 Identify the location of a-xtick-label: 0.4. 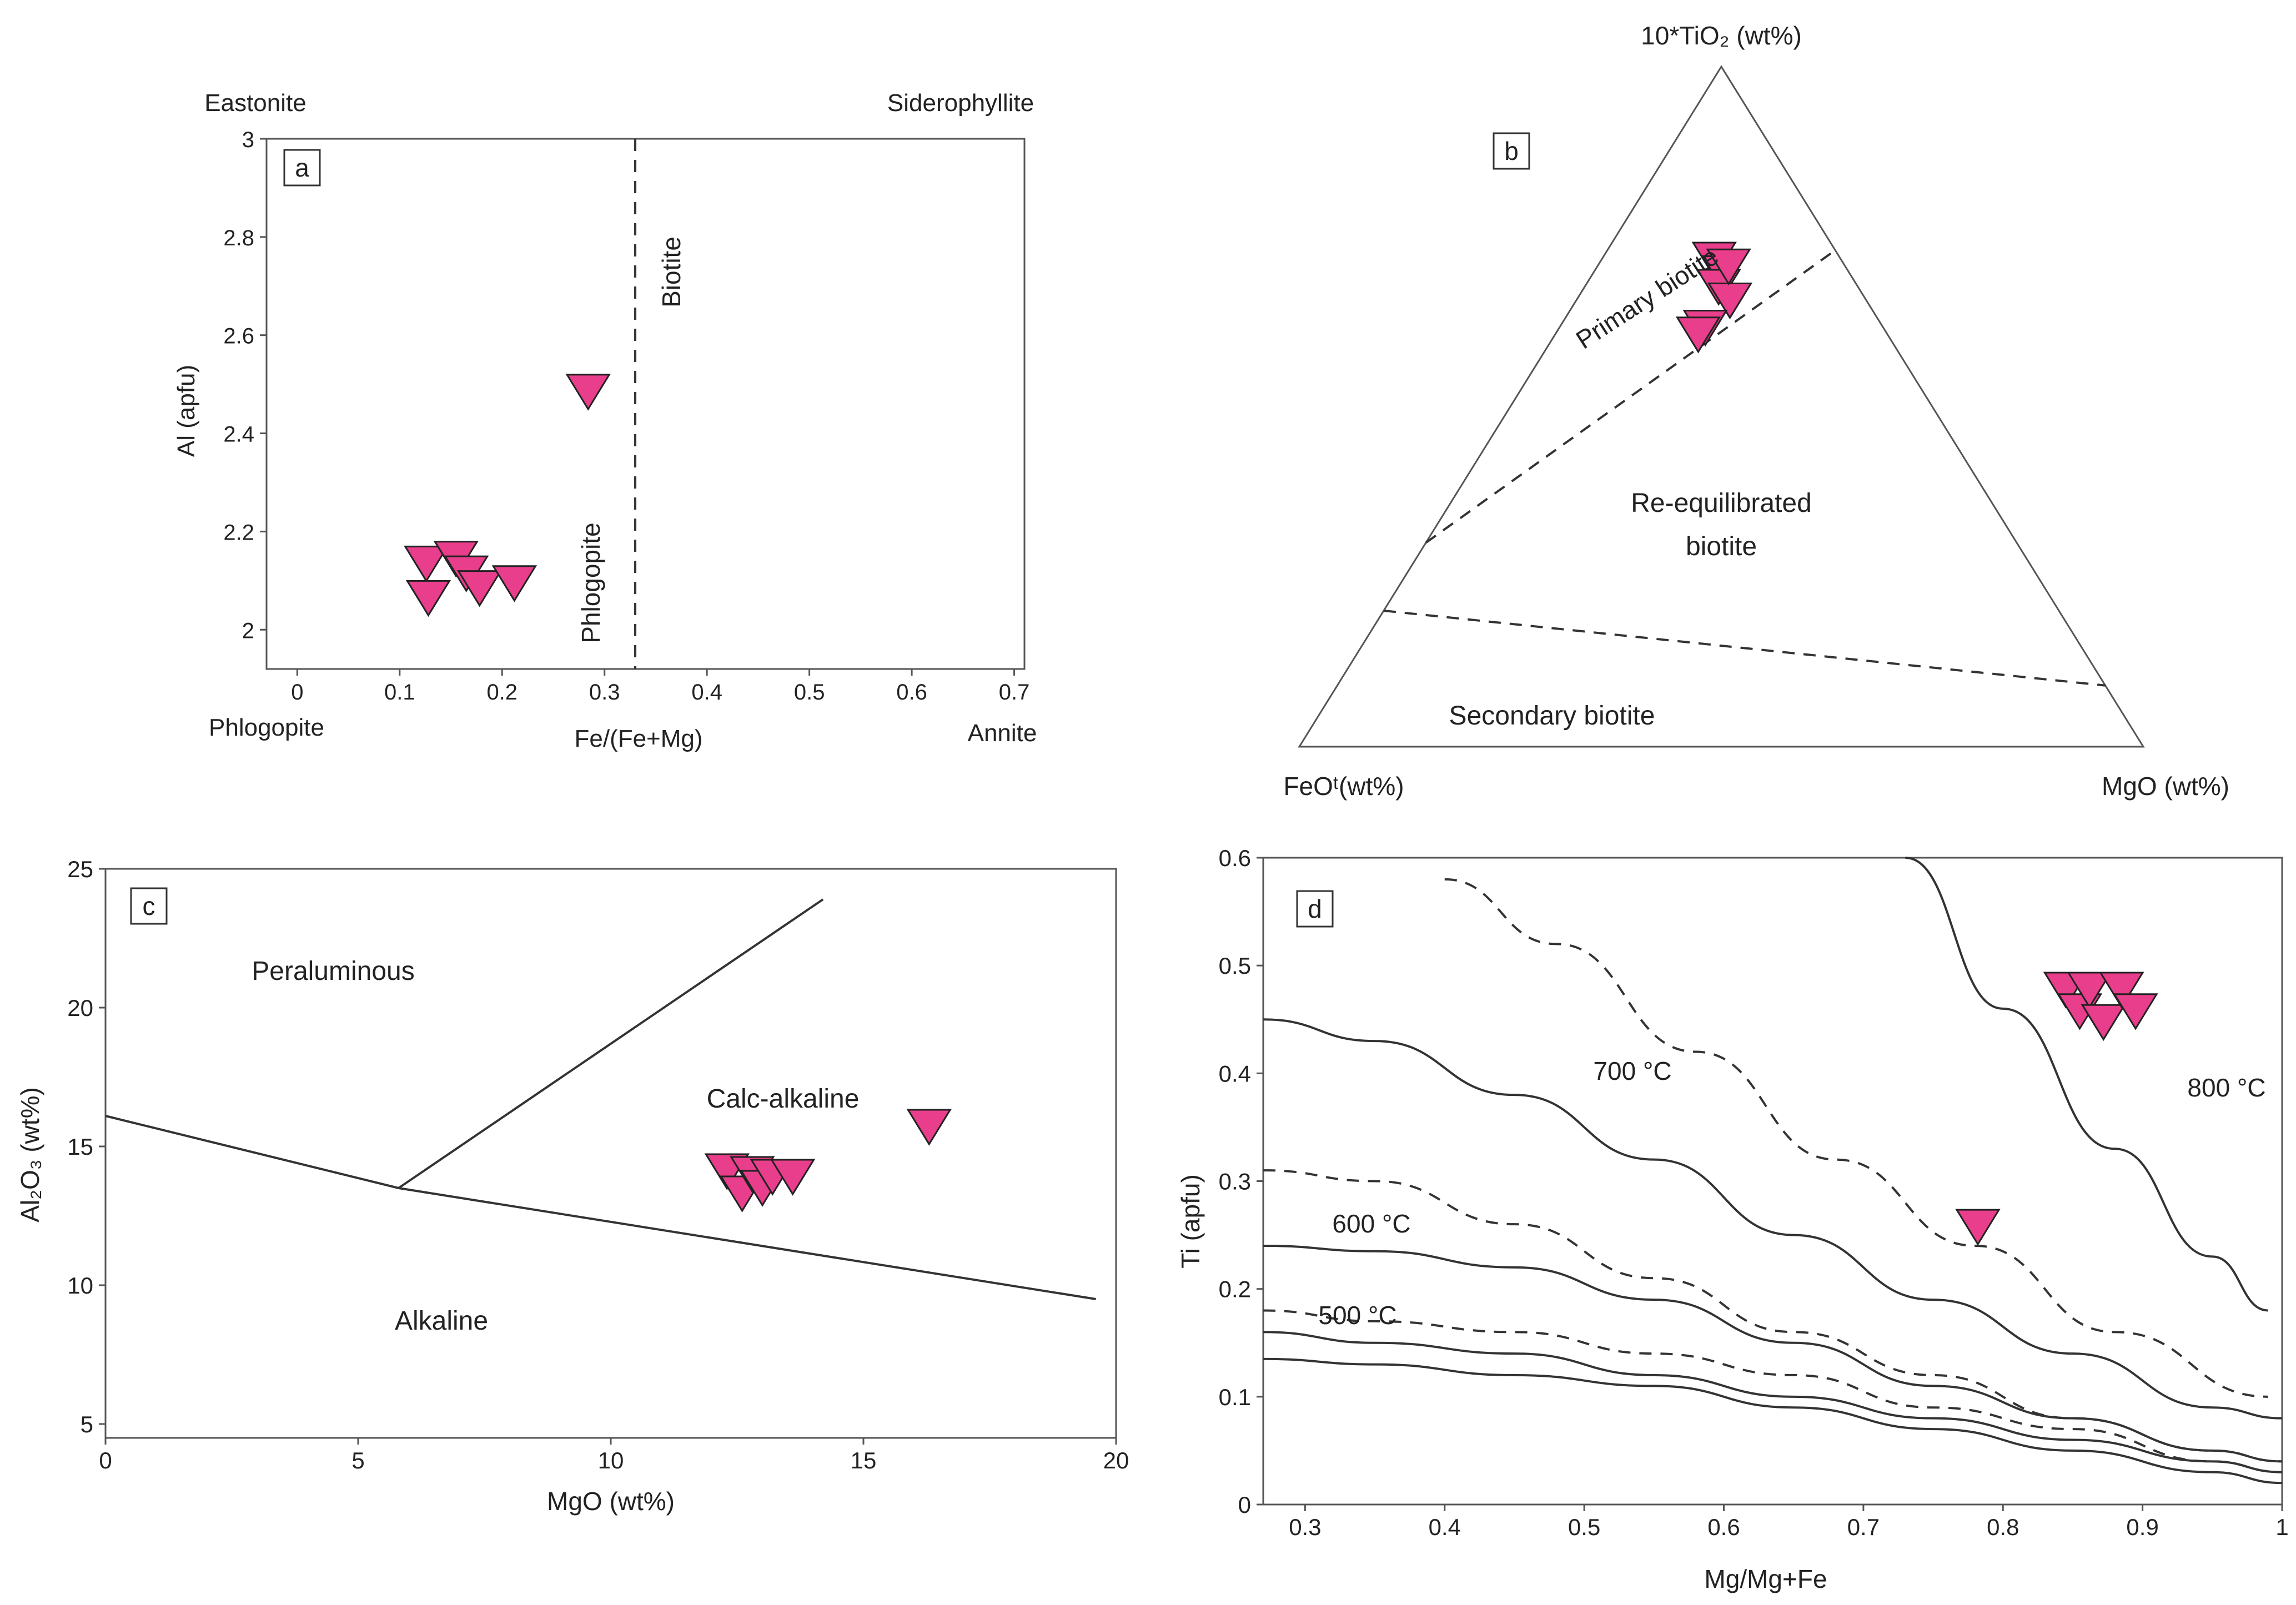
(706, 692).